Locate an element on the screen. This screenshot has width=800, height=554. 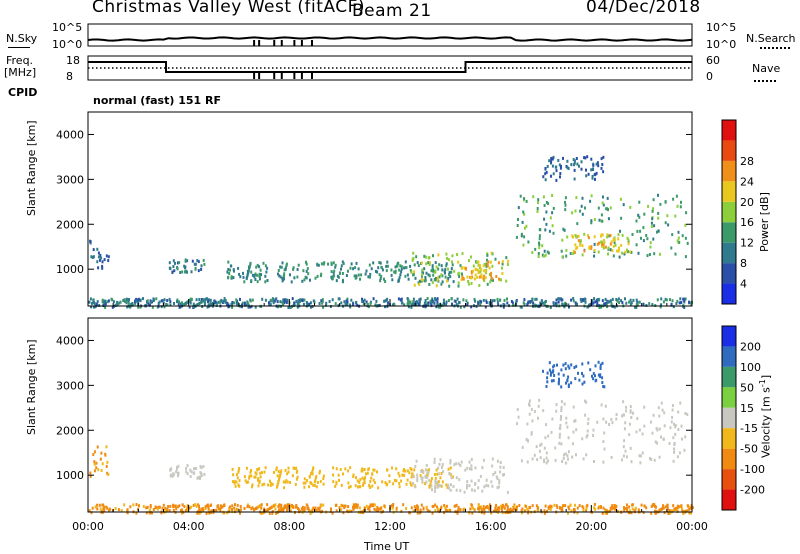
power-colorbar-swatch is located at coordinates (729, 293).